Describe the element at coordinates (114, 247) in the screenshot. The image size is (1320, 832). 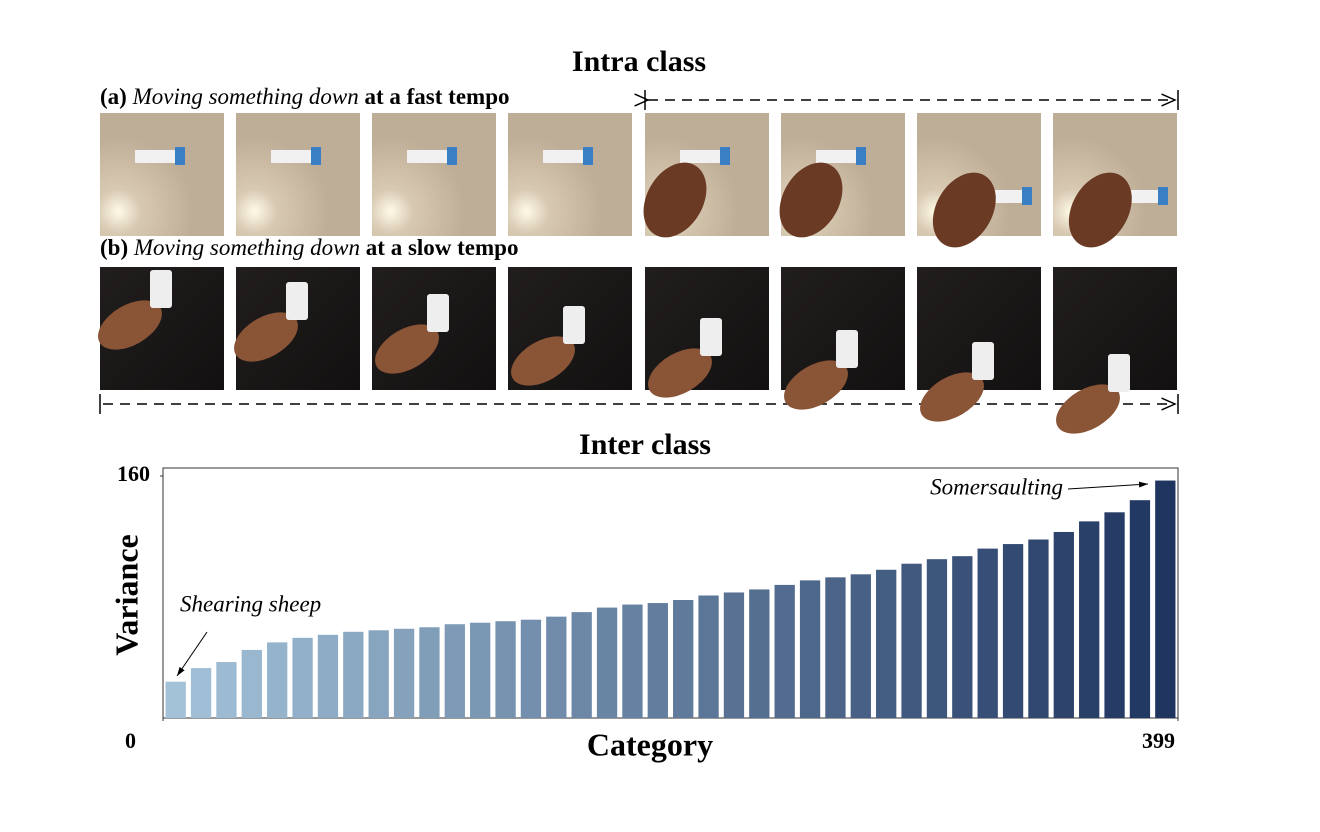
I see `row-label: (b)` at that location.